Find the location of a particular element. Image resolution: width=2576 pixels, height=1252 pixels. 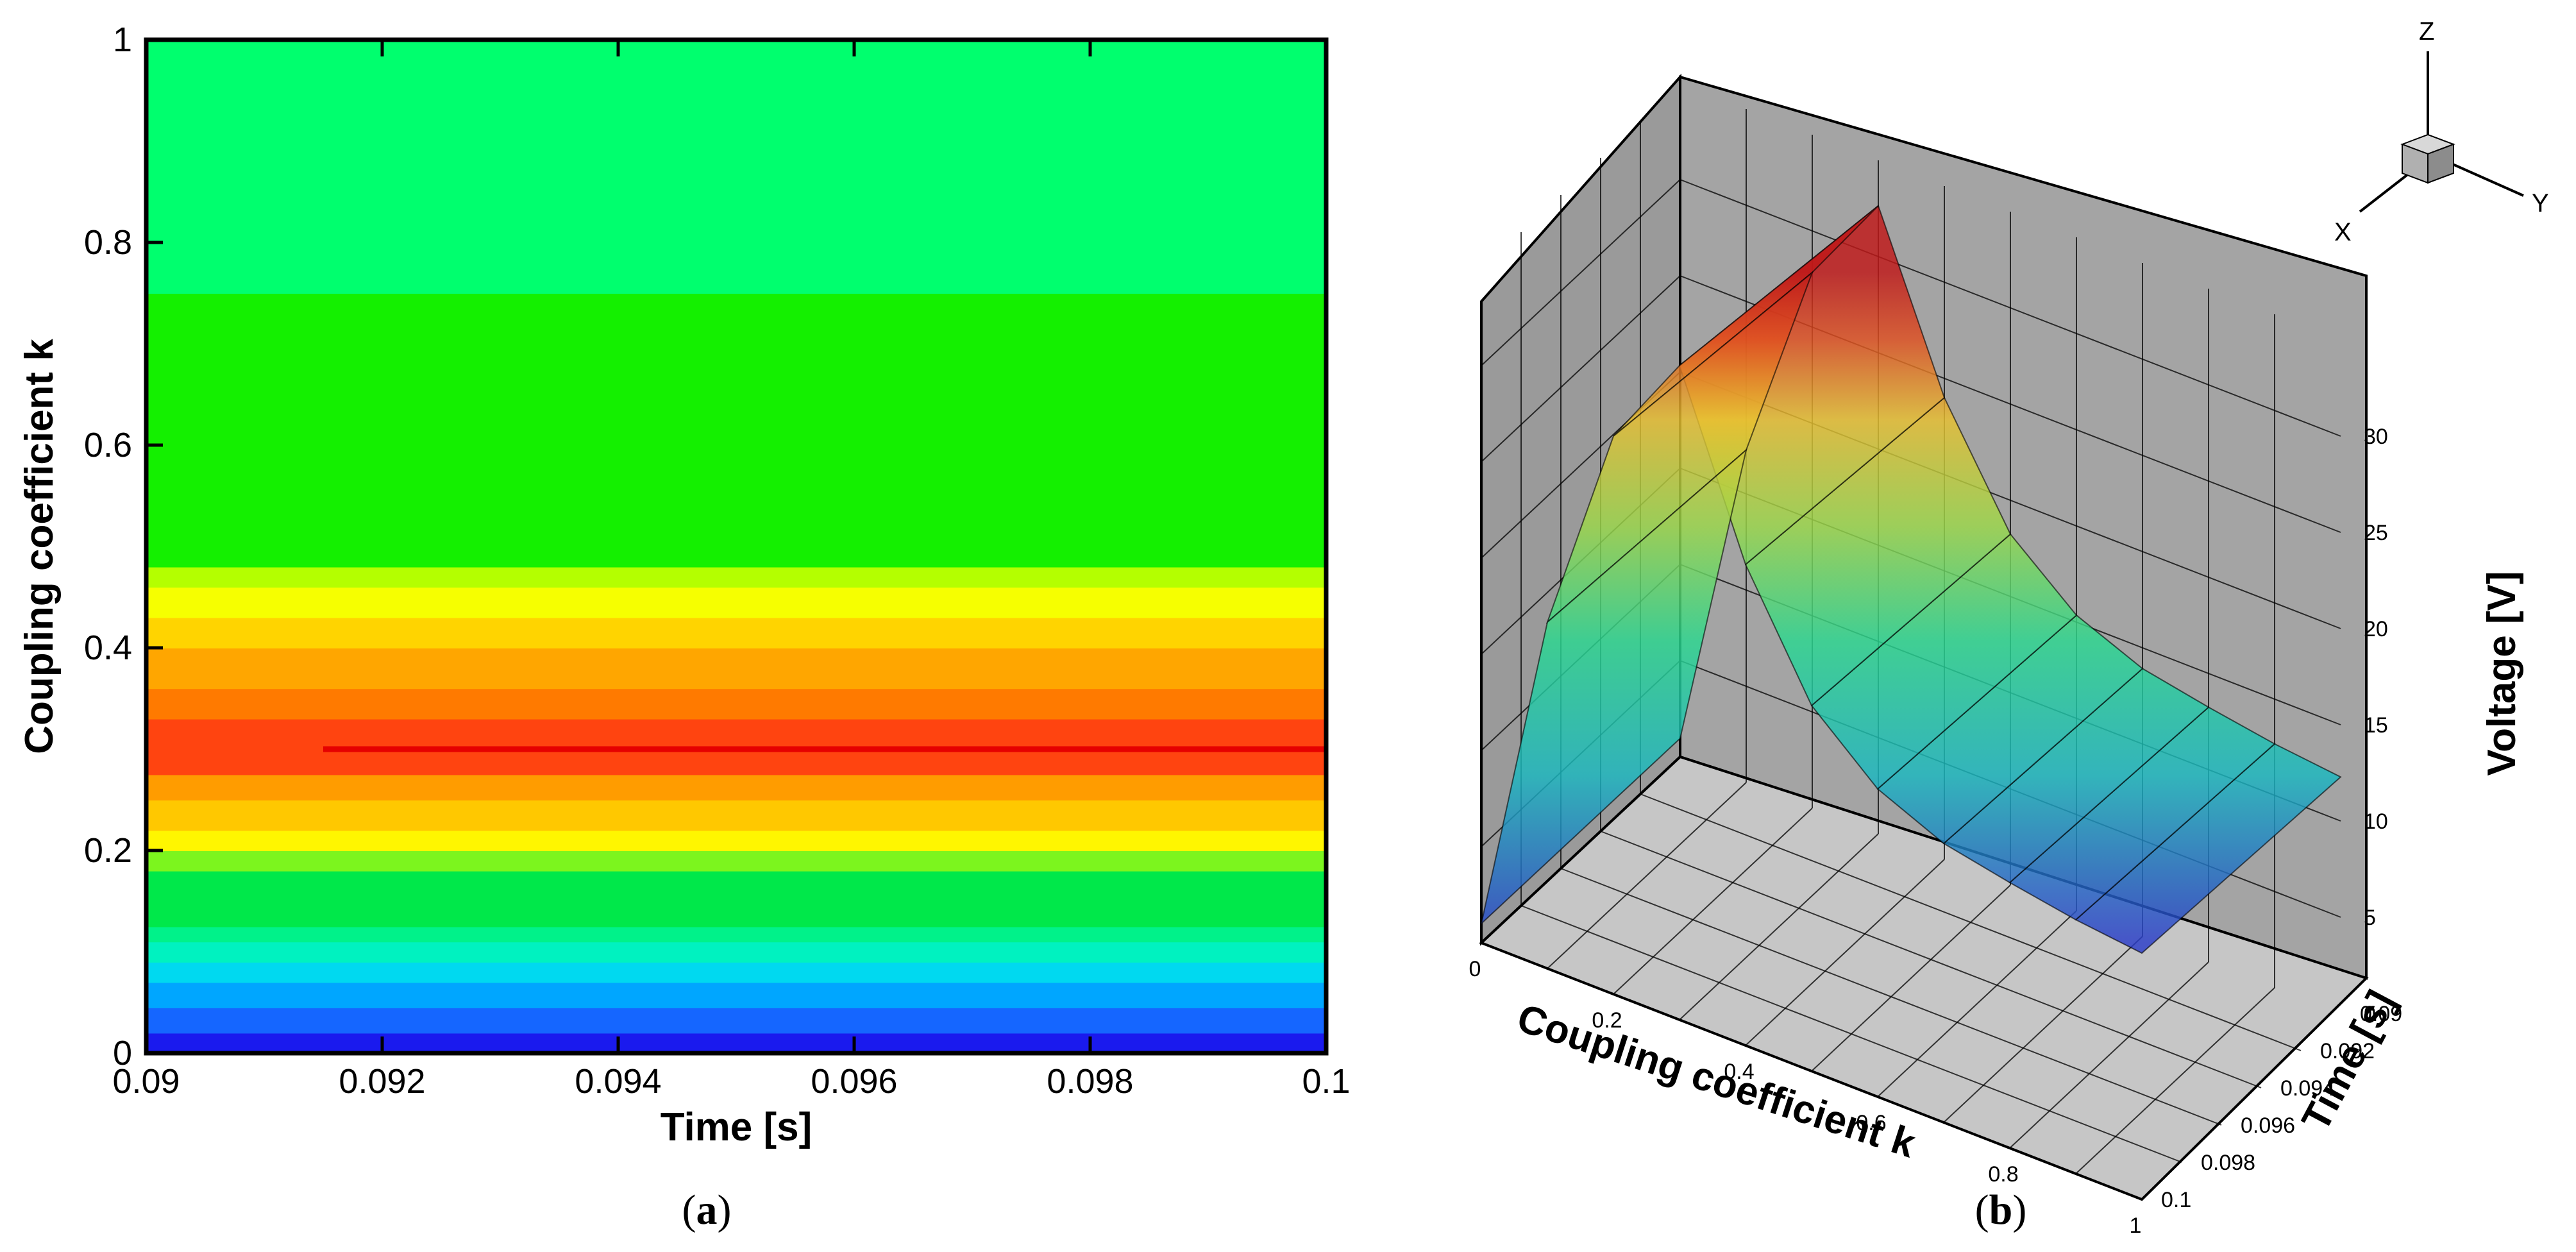

y-tick-label: 0.6 is located at coordinates (108, 445).